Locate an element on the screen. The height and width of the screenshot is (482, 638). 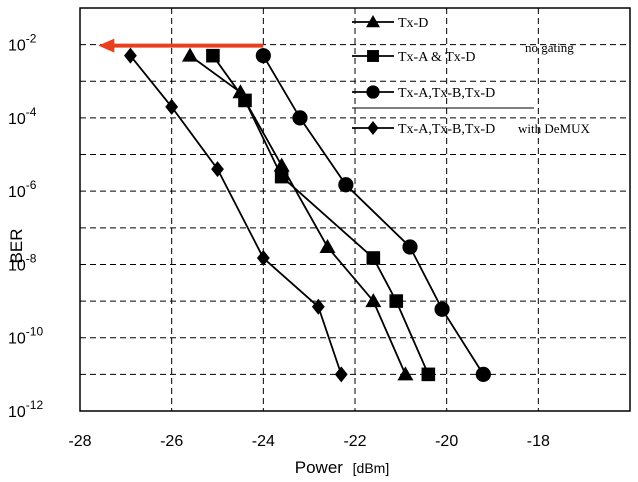
legend-marker-square is located at coordinates (373, 56).